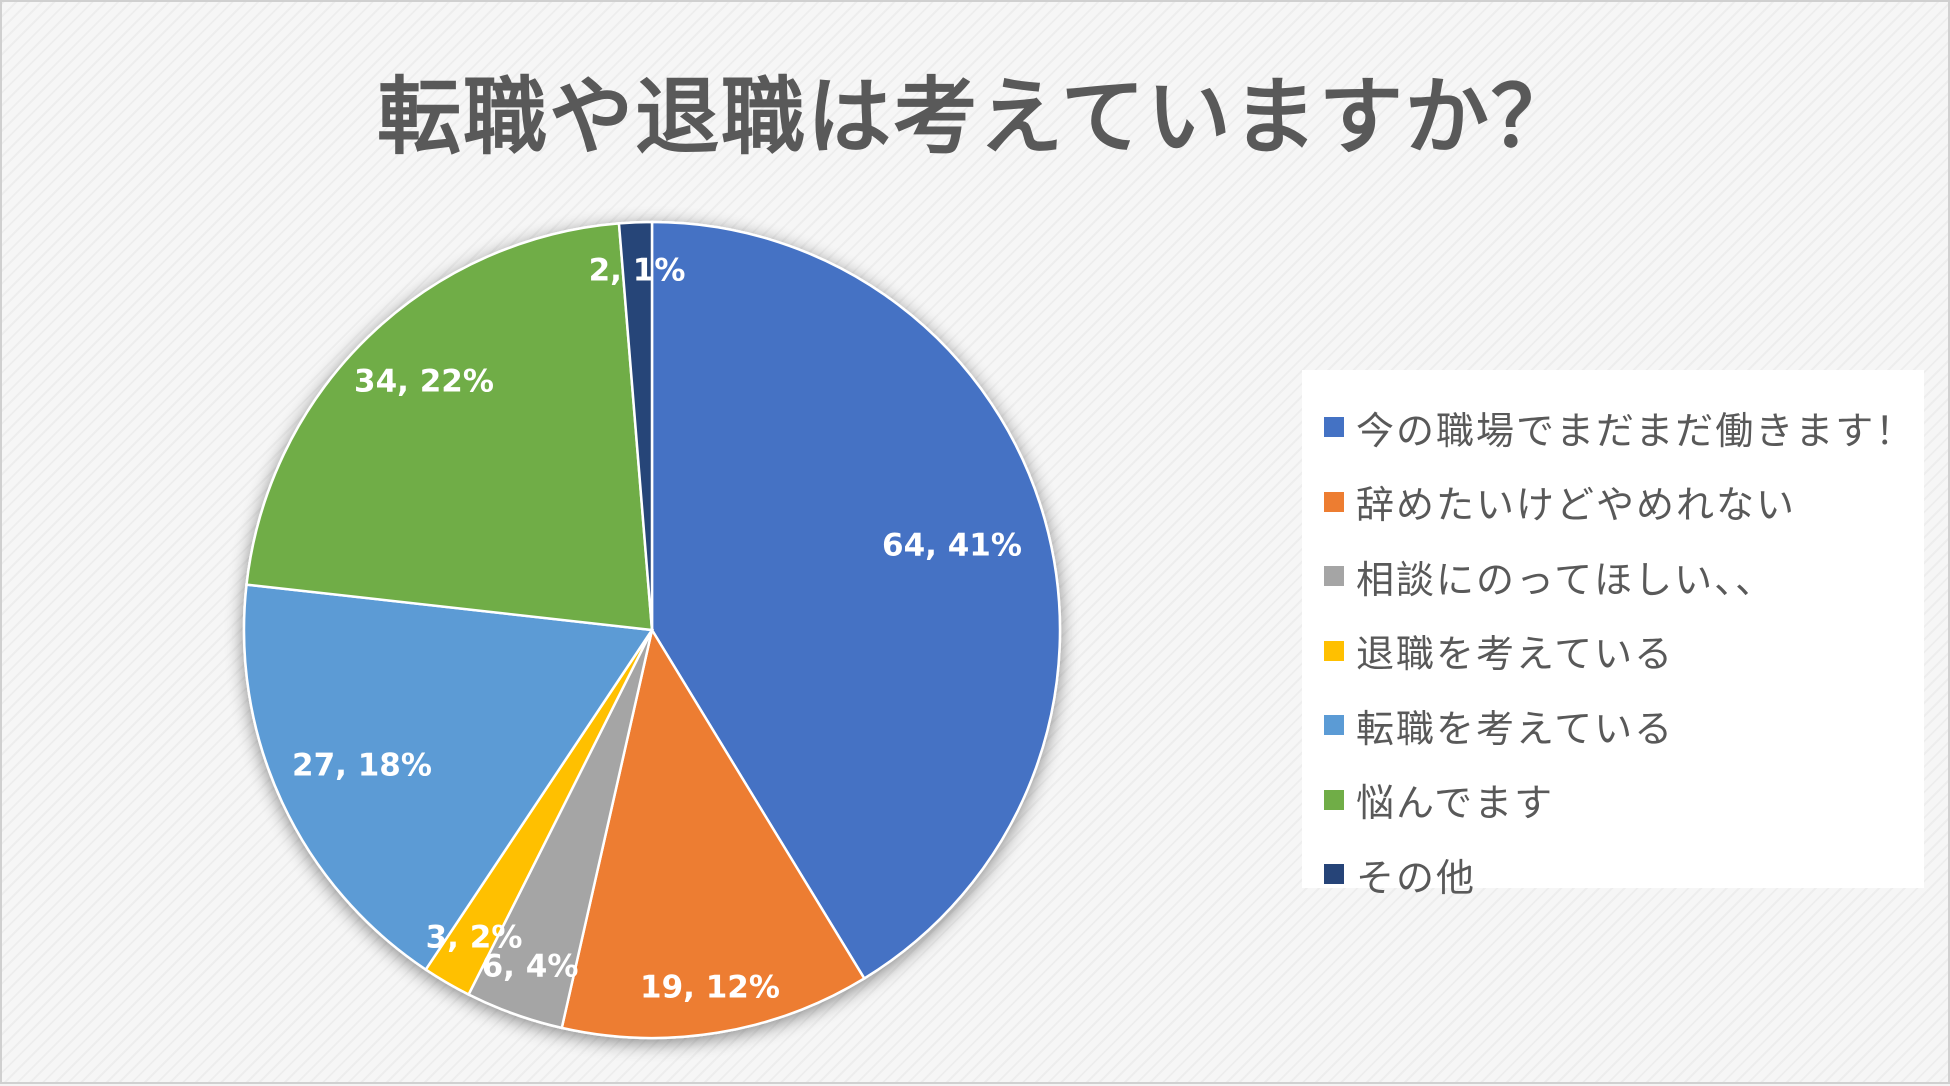 The image size is (1950, 1086). Describe the element at coordinates (952, 546) in the screenshot. I see `data-label: 64, 41%` at that location.